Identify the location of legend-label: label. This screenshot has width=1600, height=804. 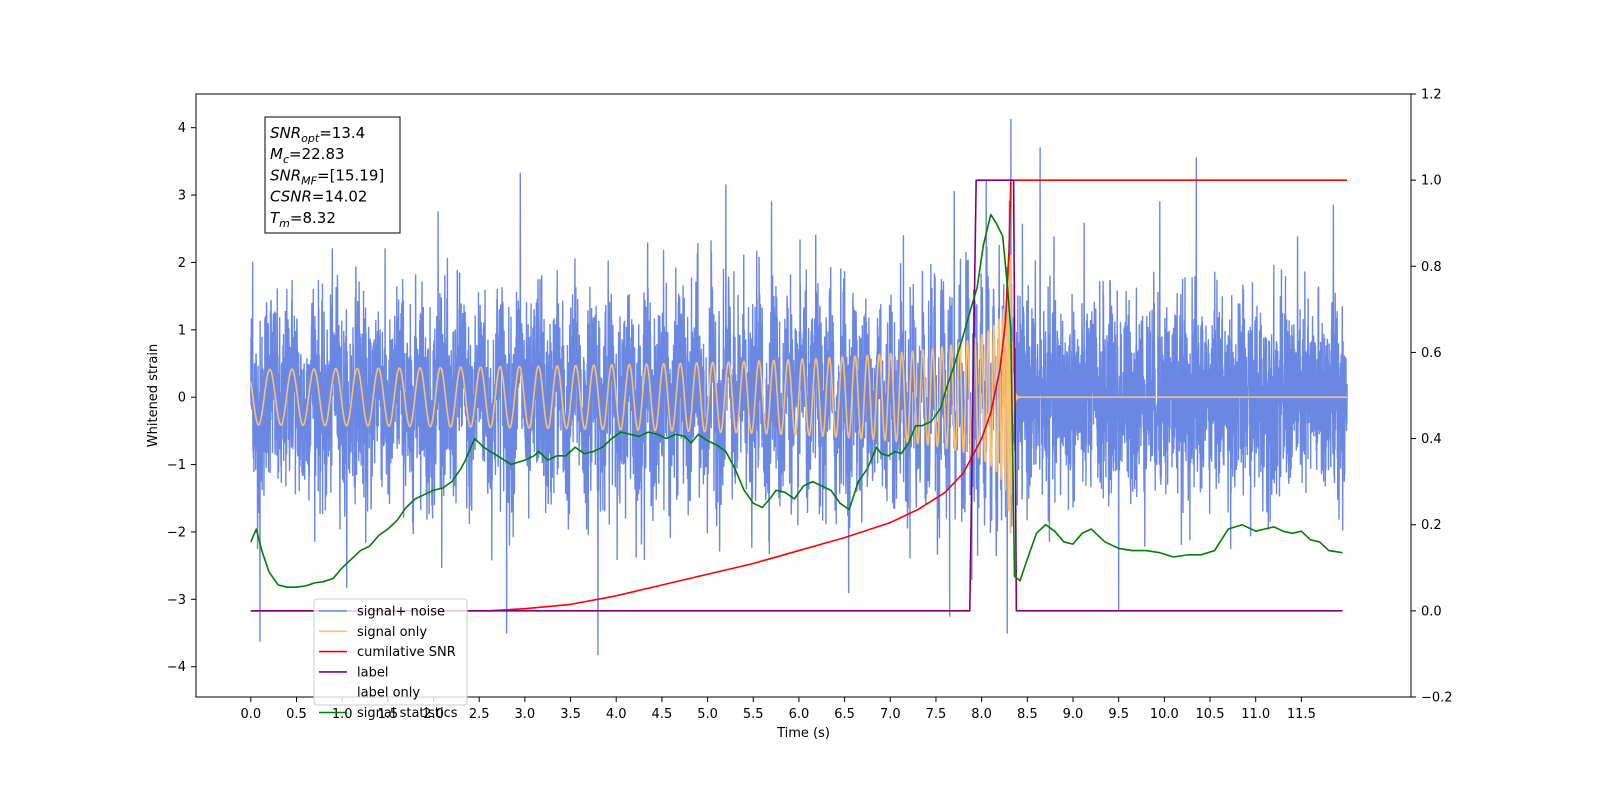
(372, 672).